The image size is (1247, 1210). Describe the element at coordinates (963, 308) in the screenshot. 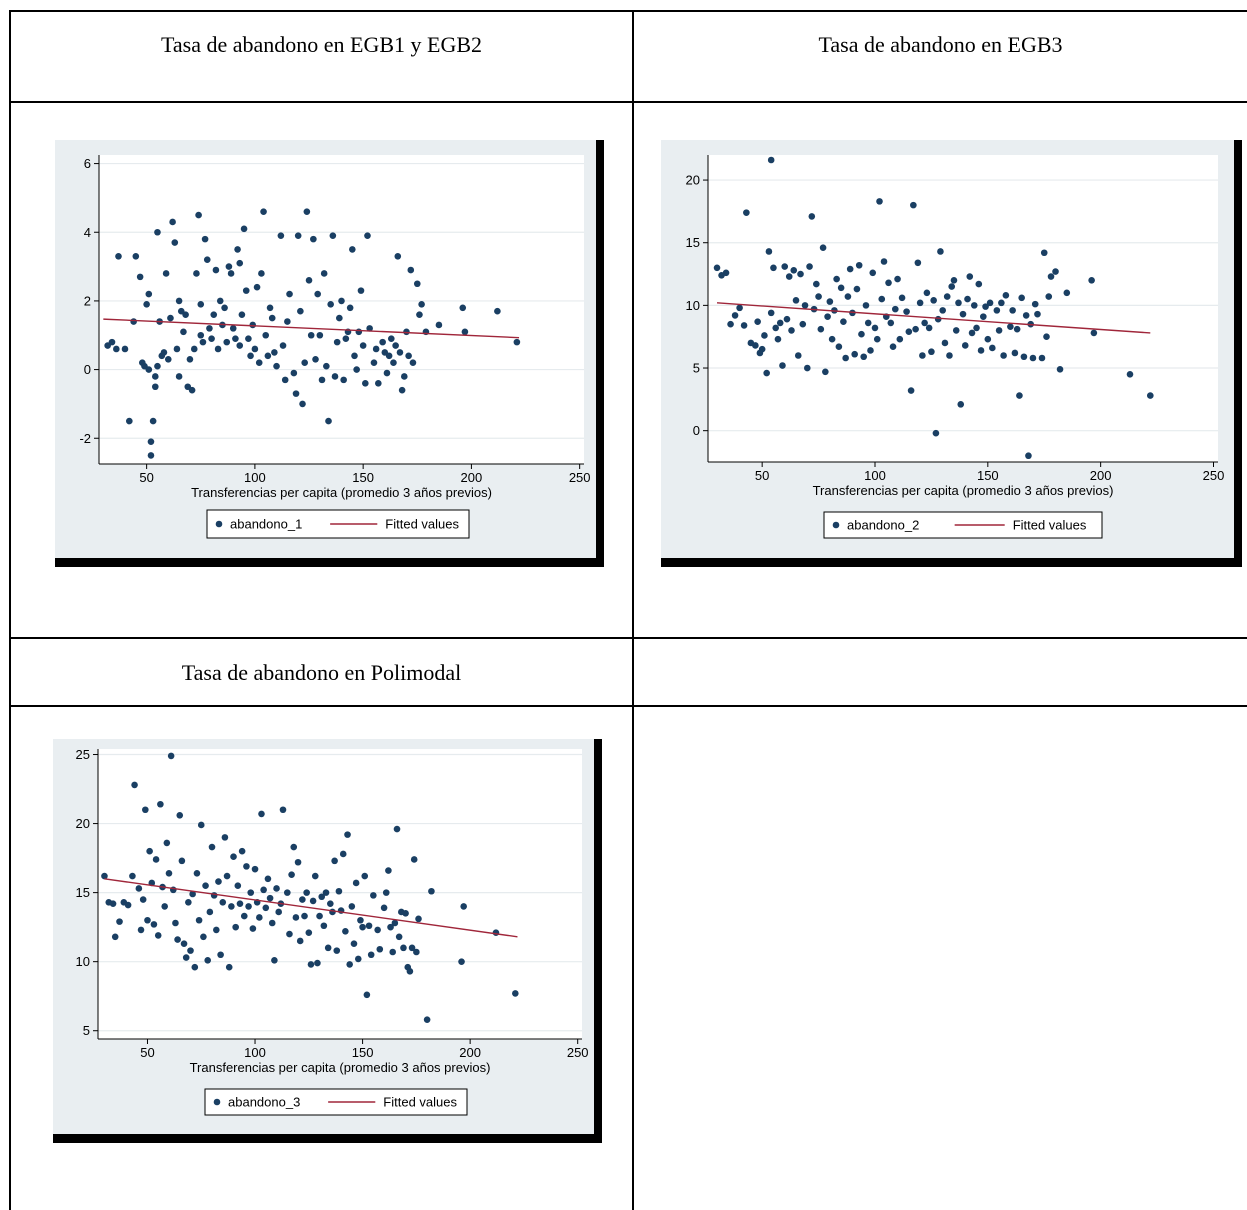

I see `plot-area` at that location.